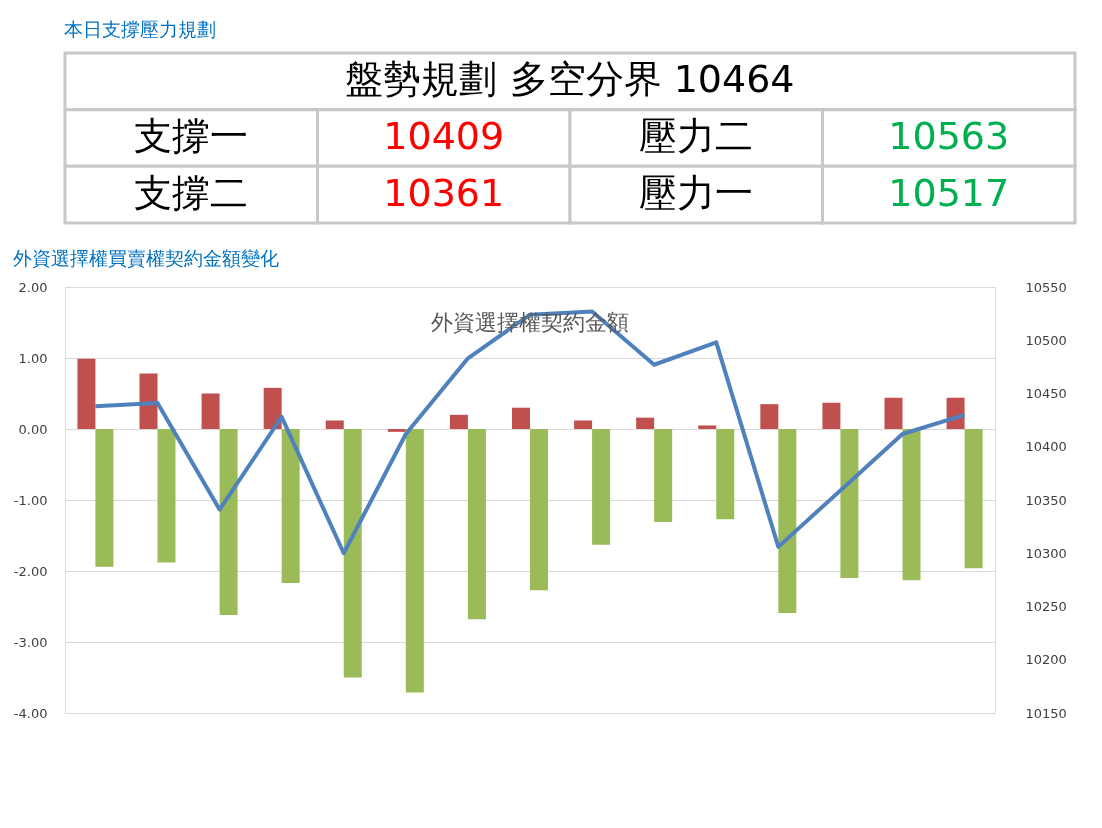 The height and width of the screenshot is (828, 1102). What do you see at coordinates (30, 571) in the screenshot?
I see `y-tick-label: -2.00` at bounding box center [30, 571].